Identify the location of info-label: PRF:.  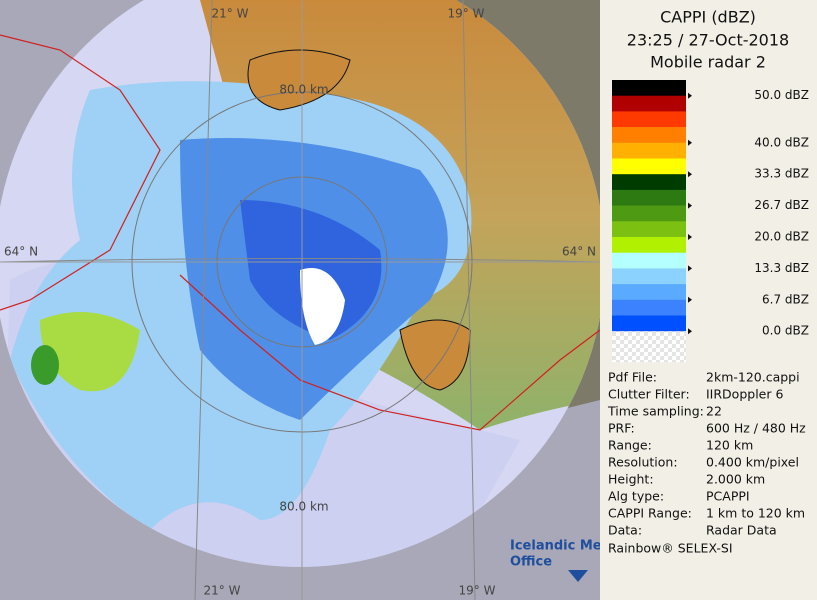
(621, 428).